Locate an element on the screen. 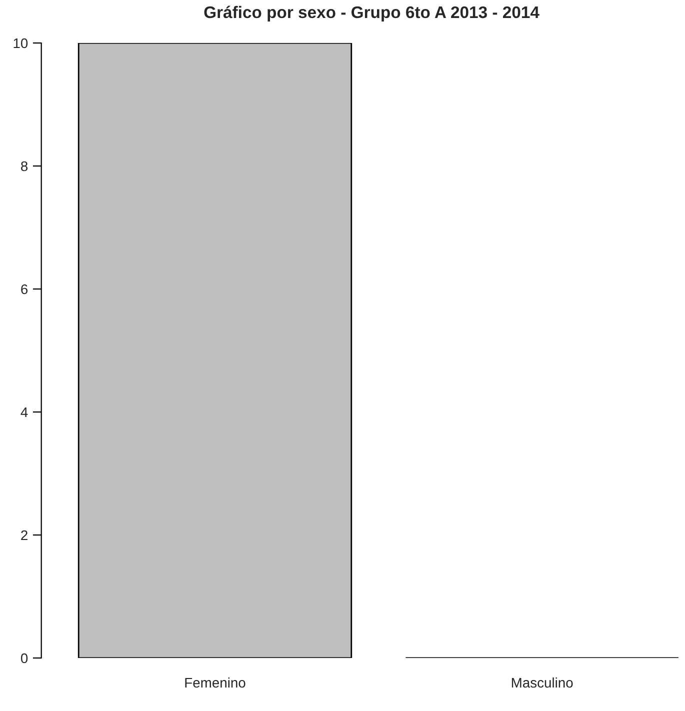 The height and width of the screenshot is (711, 685). x-tick-label: Masculino is located at coordinates (542, 682).